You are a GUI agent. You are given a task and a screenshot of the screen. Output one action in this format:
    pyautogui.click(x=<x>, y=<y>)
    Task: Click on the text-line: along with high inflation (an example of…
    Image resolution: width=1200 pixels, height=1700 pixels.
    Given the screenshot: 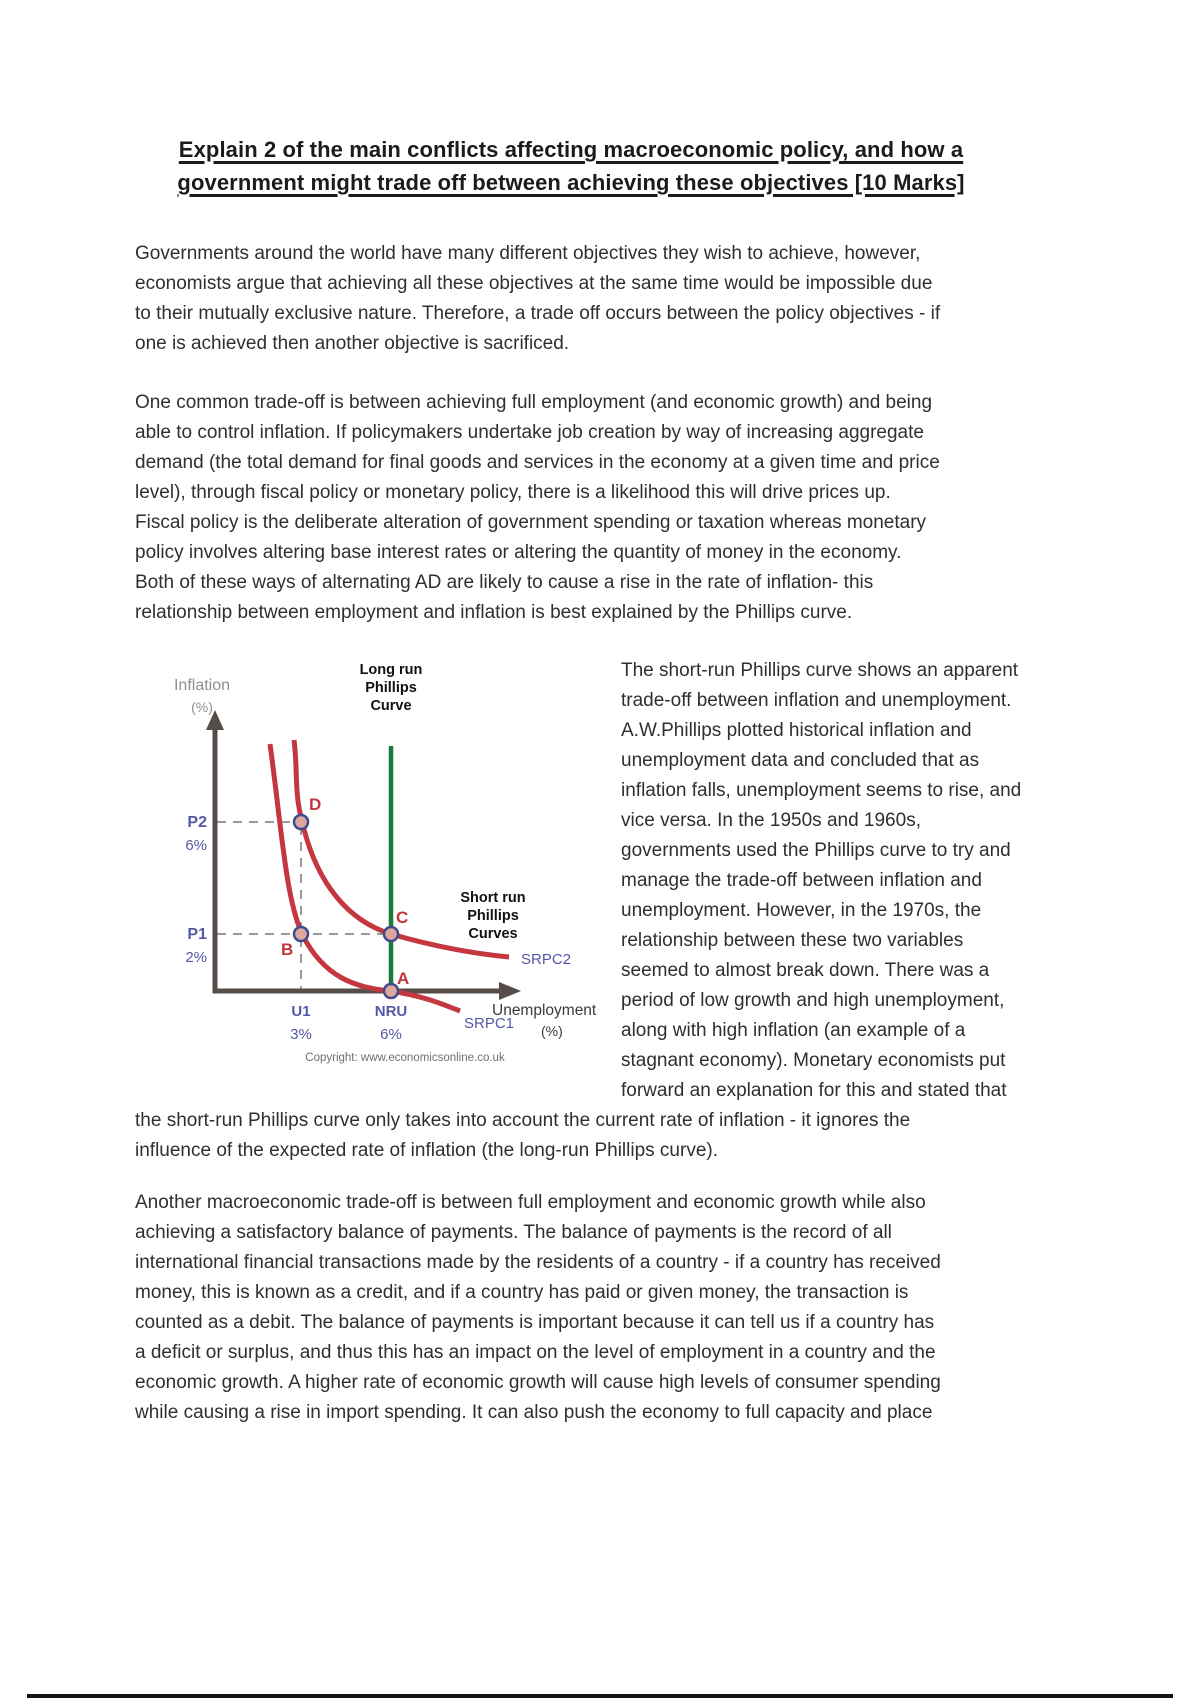 What is the action you would take?
    pyautogui.click(x=793, y=1030)
    